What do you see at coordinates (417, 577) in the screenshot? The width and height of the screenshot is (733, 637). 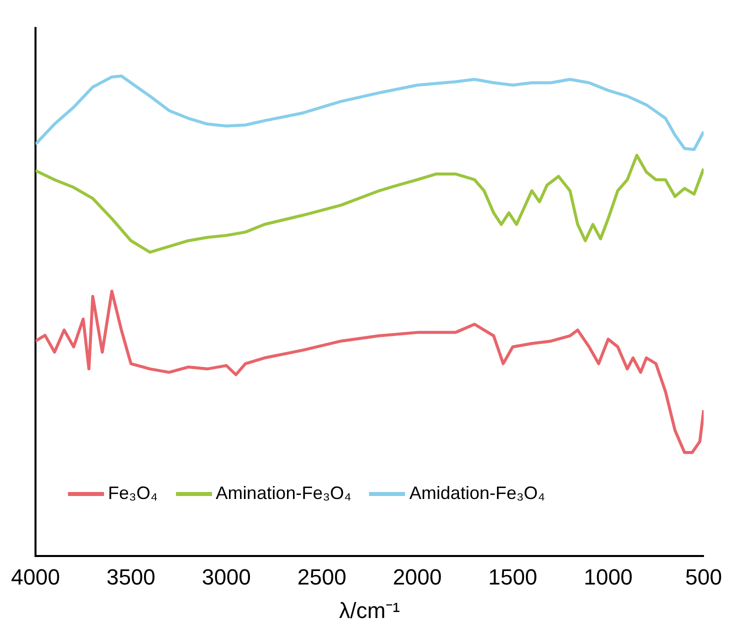 I see `x-tick-label: 2000` at bounding box center [417, 577].